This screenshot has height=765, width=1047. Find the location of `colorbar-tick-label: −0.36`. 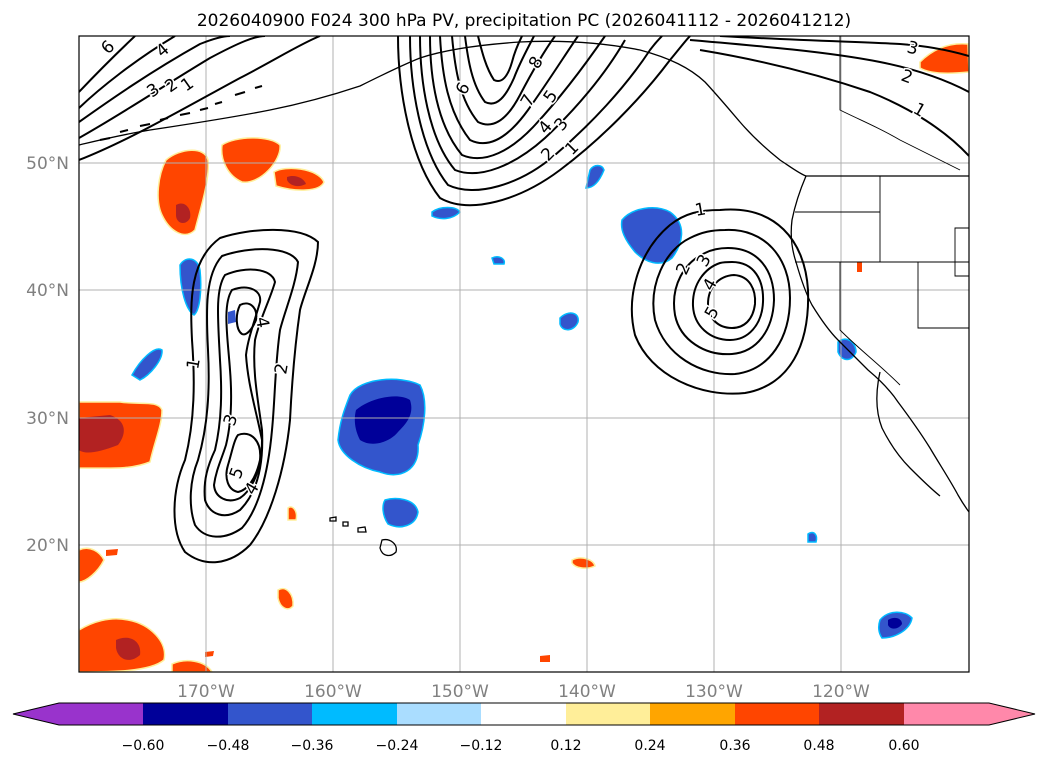

colorbar-tick-label: −0.36 is located at coordinates (312, 746).